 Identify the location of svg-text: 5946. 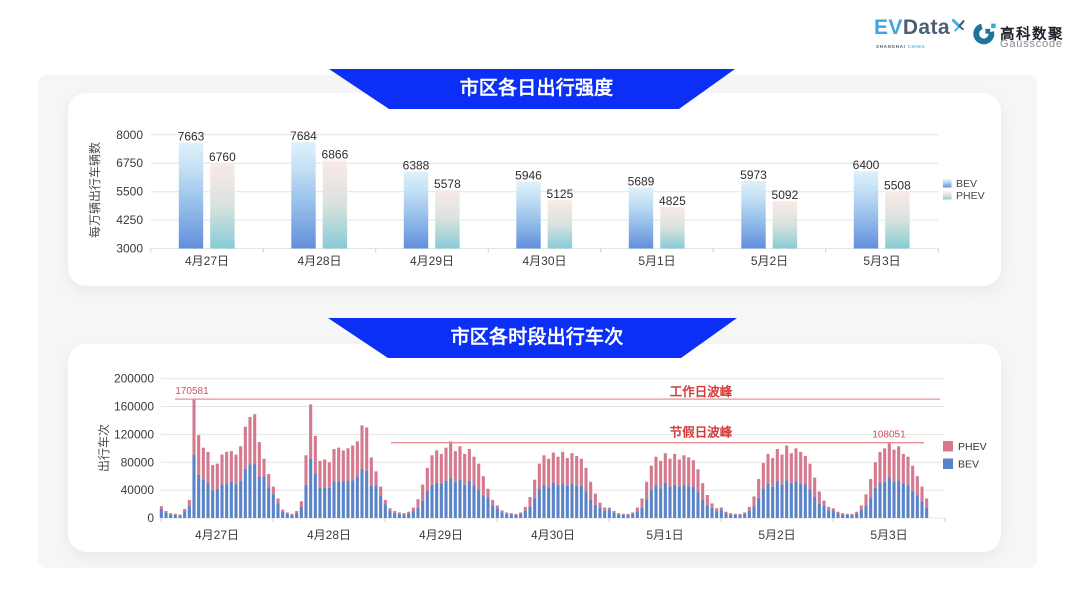
(528, 176).